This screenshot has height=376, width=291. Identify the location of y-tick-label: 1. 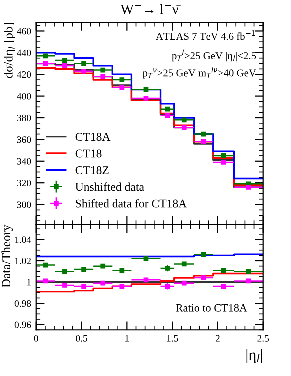
(29, 282).